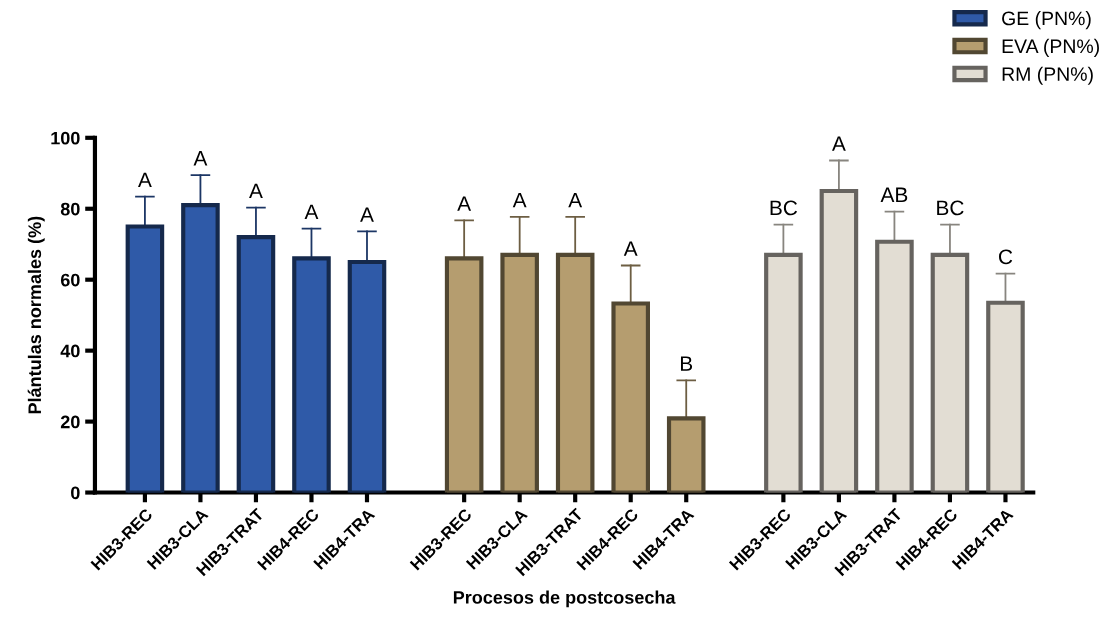 The height and width of the screenshot is (638, 1117). I want to click on x-axis-title: Procesos de postcosecha, so click(564, 599).